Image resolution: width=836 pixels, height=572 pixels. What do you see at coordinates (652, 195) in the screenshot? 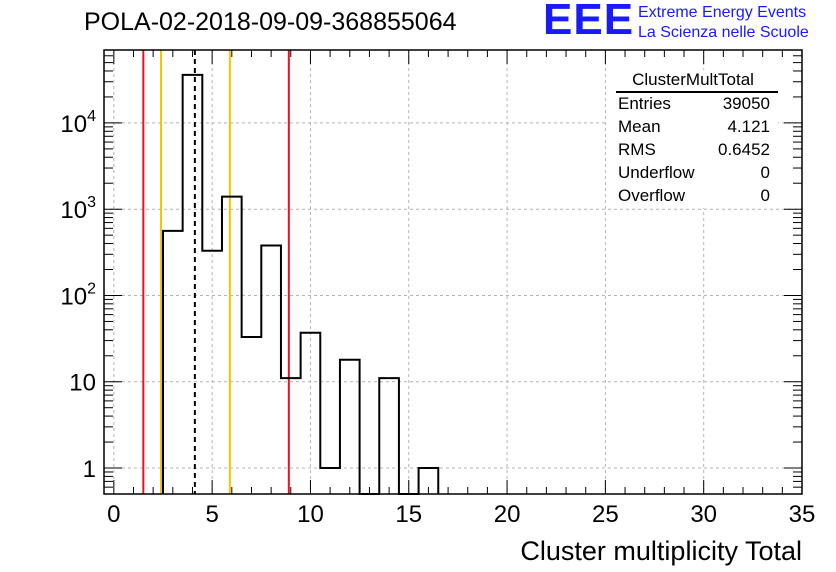
I see `stats-label: Overflow` at bounding box center [652, 195].